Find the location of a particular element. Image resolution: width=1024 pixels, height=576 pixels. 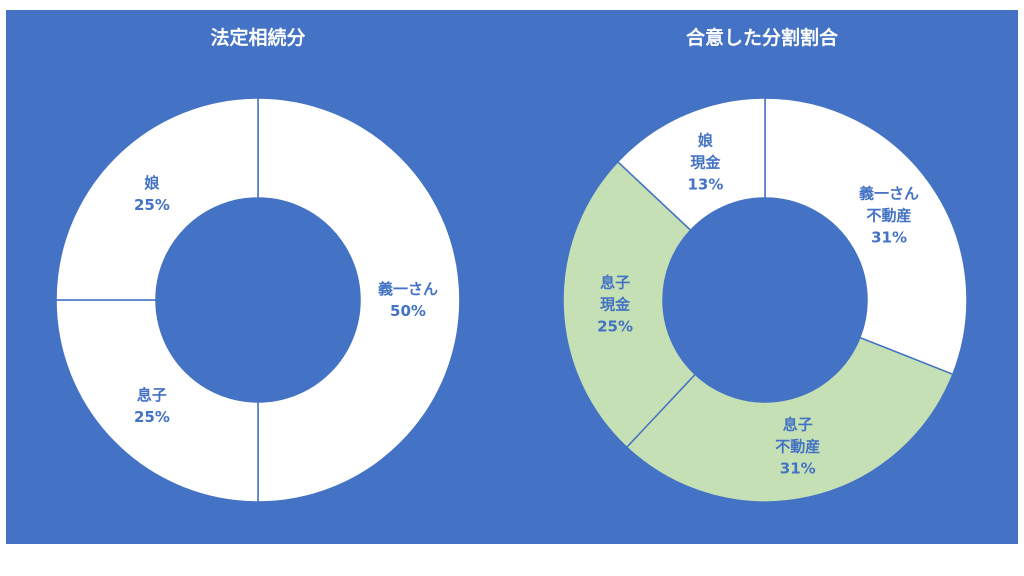

chart-title-agreed-split: 合意した分割割合 is located at coordinates (762, 37).